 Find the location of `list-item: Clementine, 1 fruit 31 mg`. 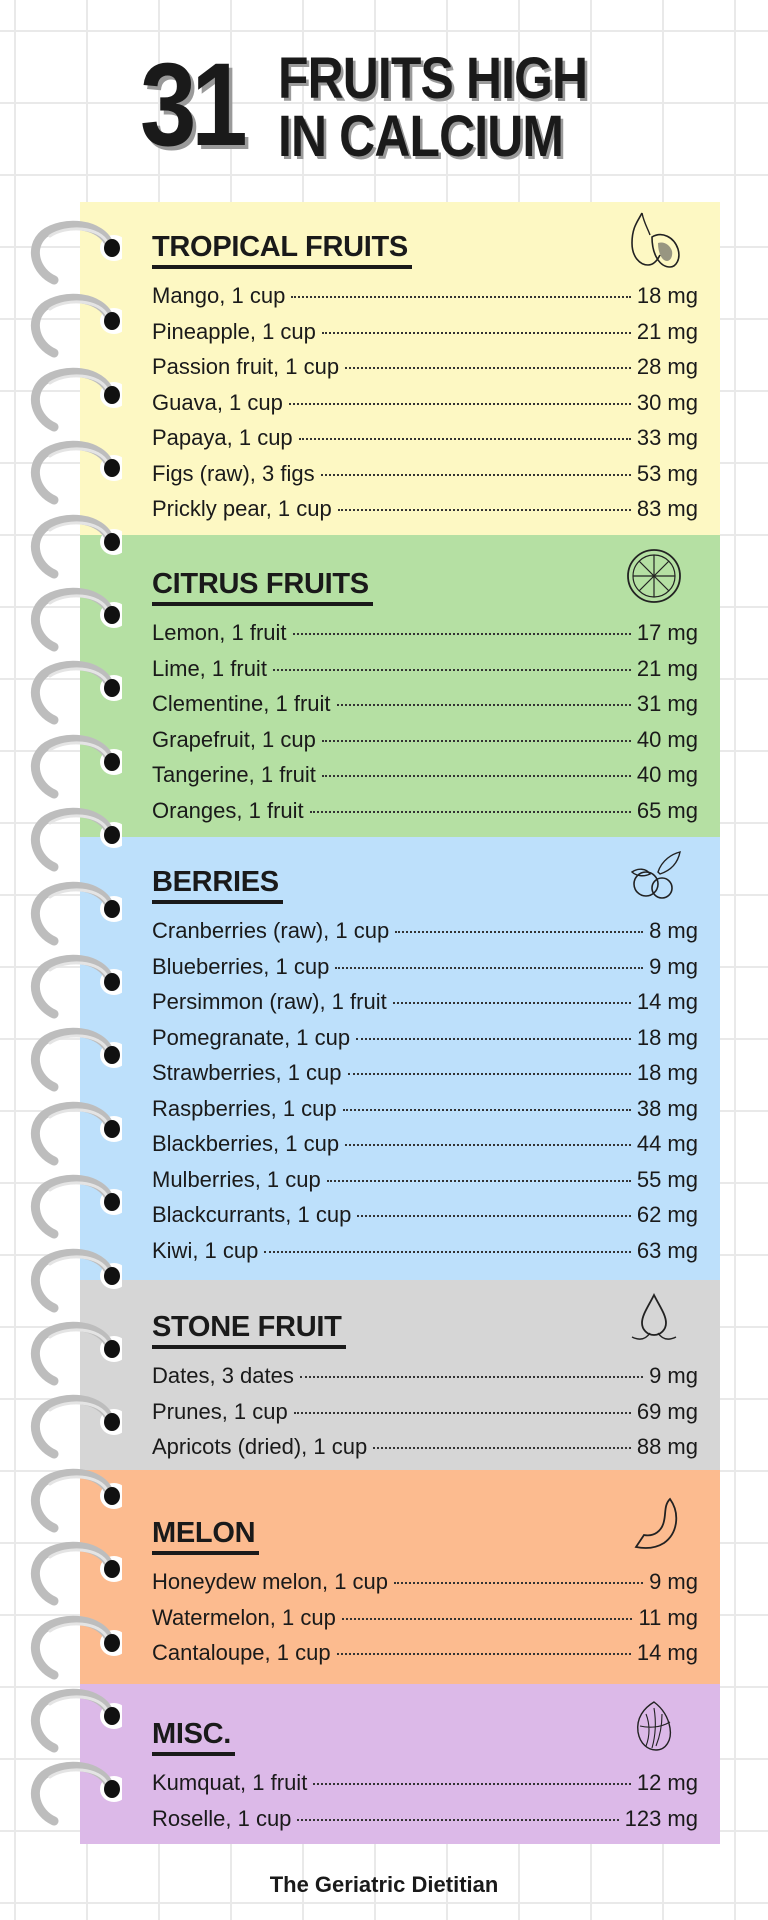

list-item: Clementine, 1 fruit 31 mg is located at coordinates (425, 704).